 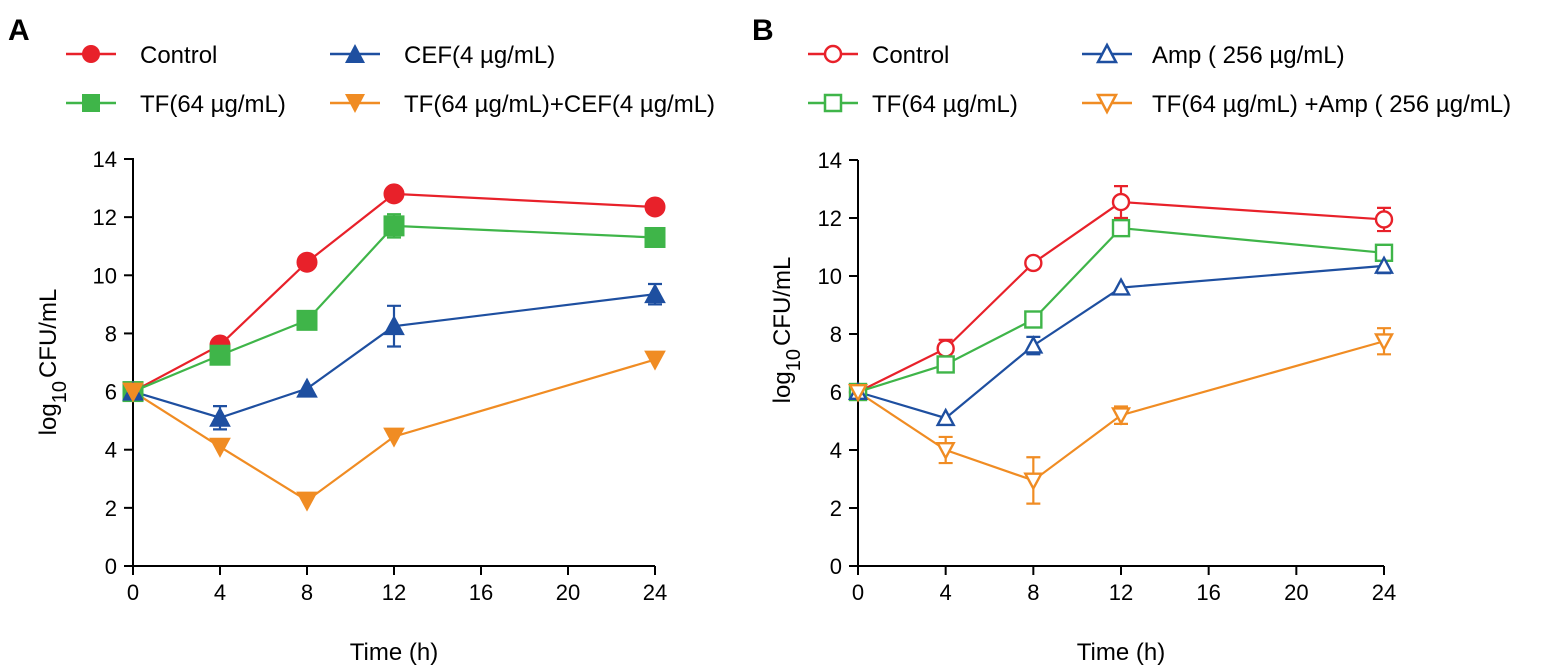 What do you see at coordinates (836, 392) in the screenshot?
I see `y-tick-label-b-3: 6` at bounding box center [836, 392].